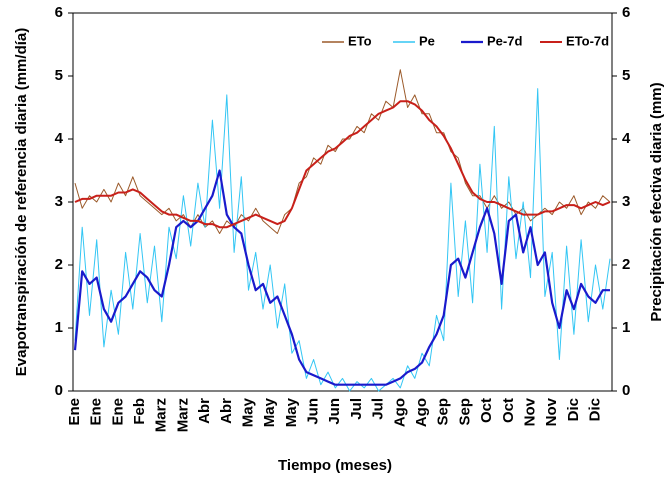 The height and width of the screenshot is (477, 670). I want to click on legend-label: Pe-7d, so click(504, 40).